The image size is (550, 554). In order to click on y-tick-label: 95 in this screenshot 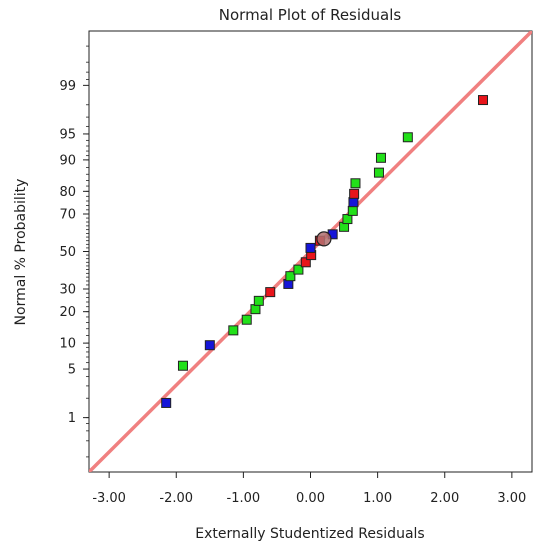, I will do `click(67, 134)`.